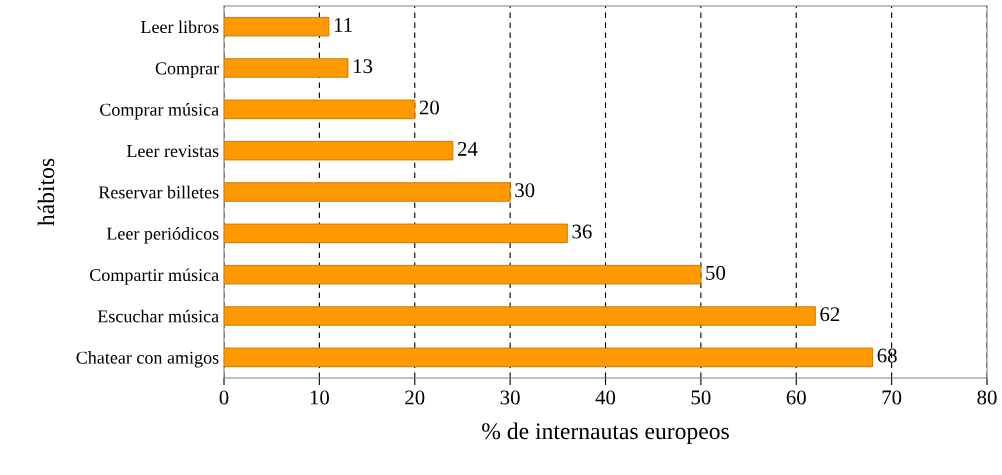 This screenshot has width=1002, height=475. I want to click on x-tick-label: 30, so click(510, 397).